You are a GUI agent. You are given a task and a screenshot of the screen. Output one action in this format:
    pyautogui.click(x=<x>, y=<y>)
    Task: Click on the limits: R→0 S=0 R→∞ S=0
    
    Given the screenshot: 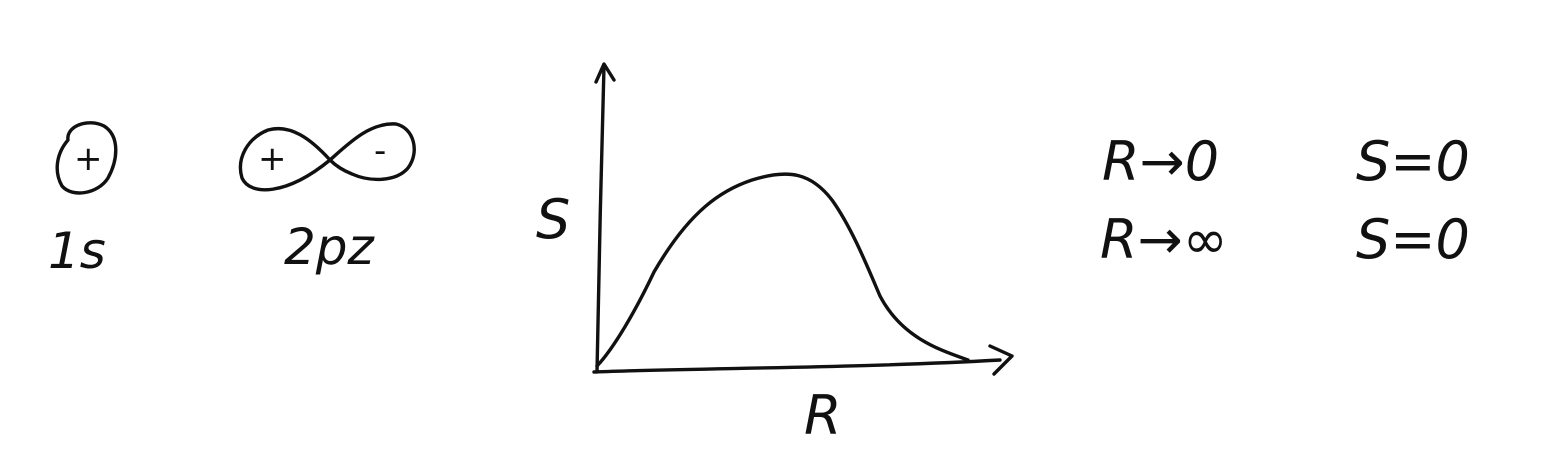 What is the action you would take?
    pyautogui.click(x=1285, y=200)
    